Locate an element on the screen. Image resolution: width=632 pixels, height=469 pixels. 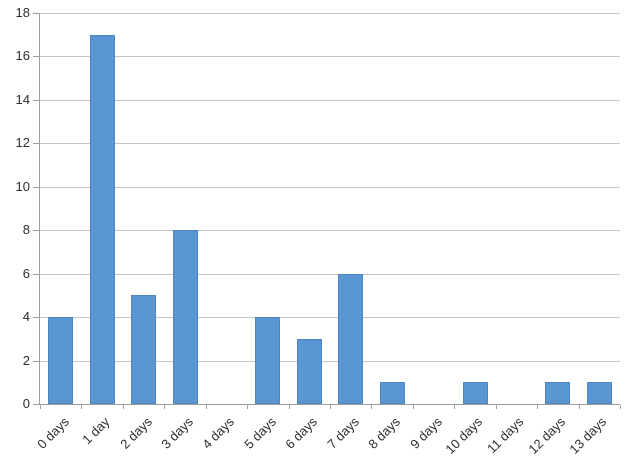
x-axis-label: 5 days is located at coordinates (259, 433).